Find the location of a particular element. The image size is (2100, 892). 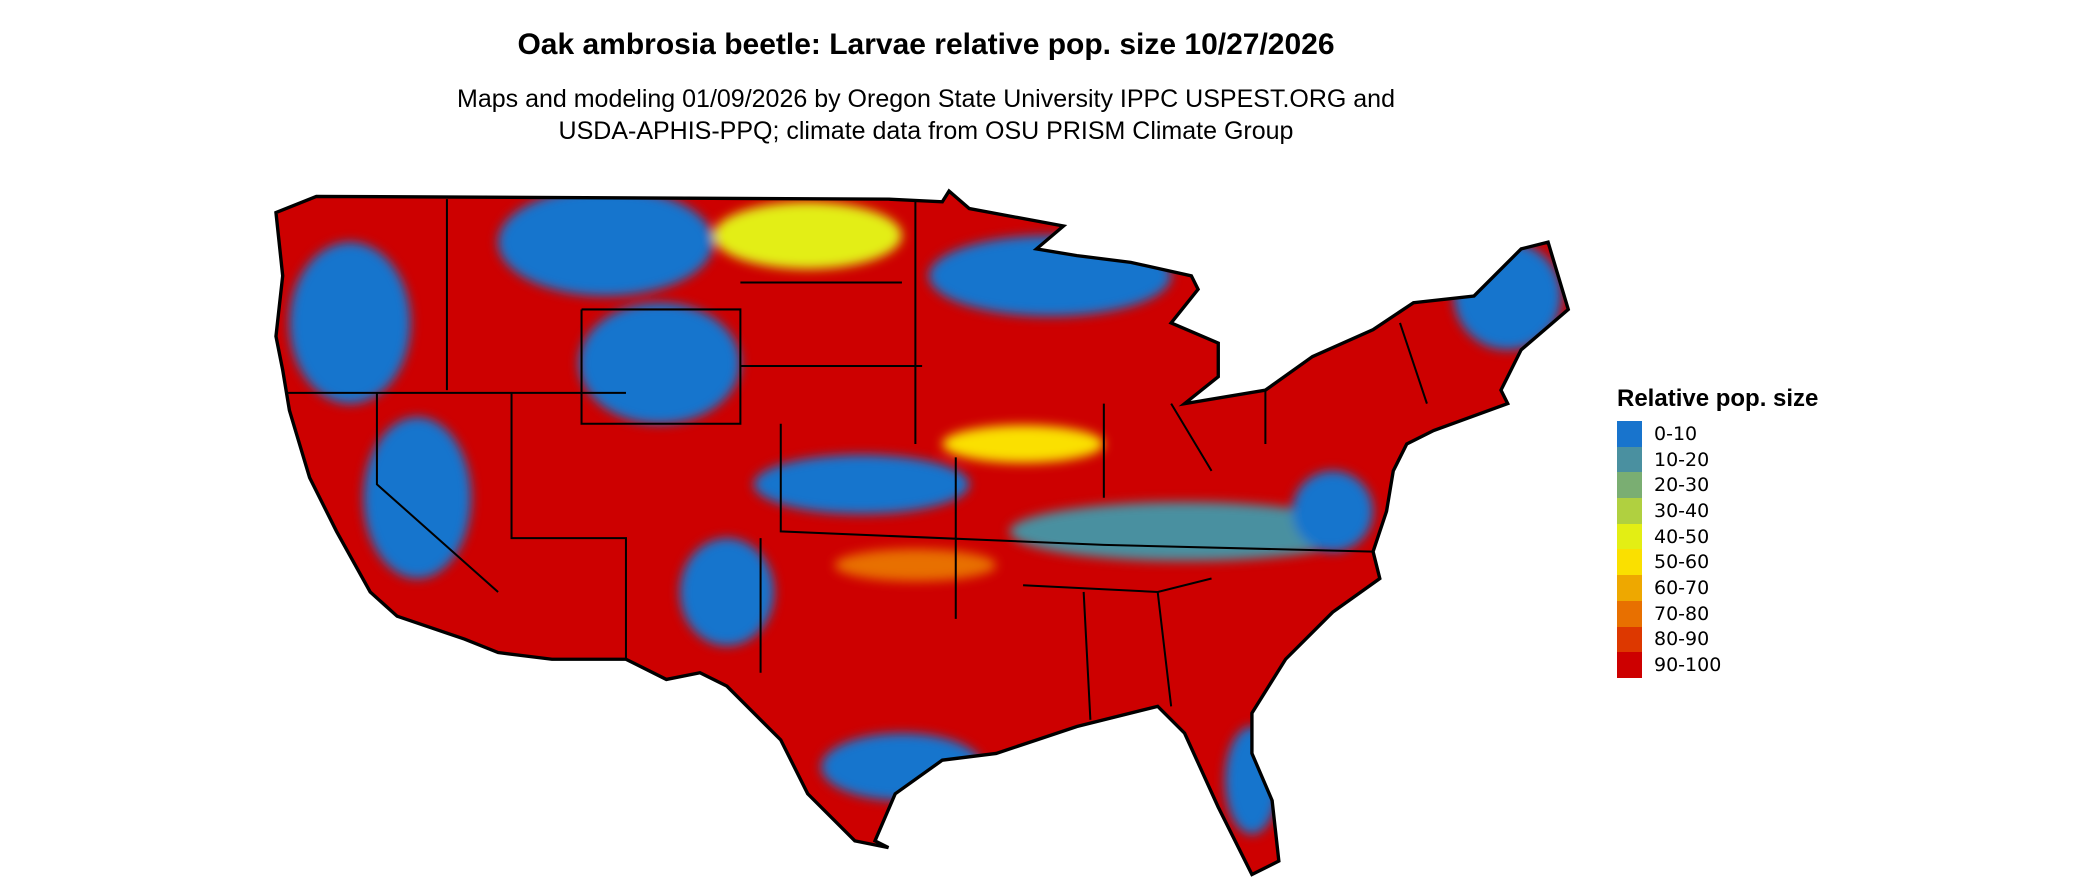

legend-label: 70-80 is located at coordinates (1682, 613).